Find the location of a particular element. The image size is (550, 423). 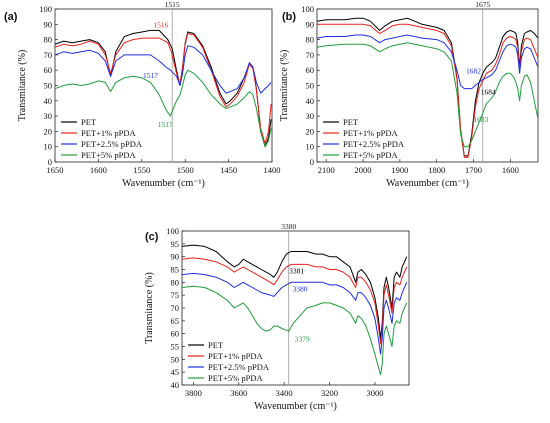

y-tick-label: 85 is located at coordinates (175, 270).